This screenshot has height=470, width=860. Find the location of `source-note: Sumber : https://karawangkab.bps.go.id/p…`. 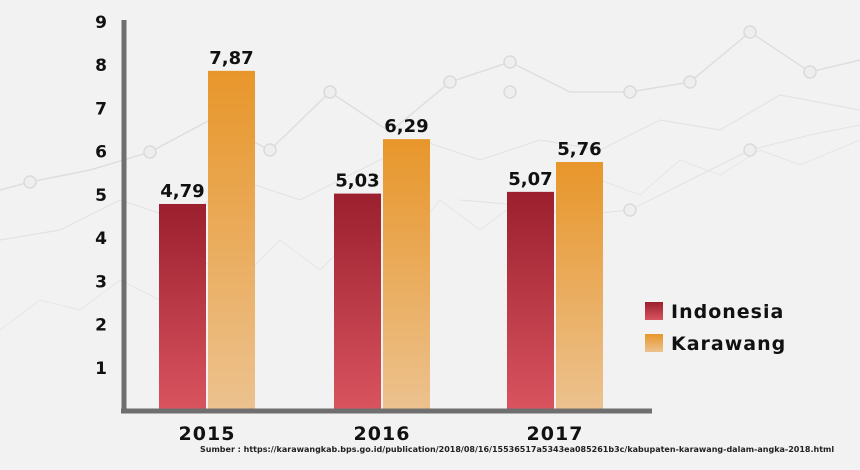

source-note: Sumber : https://karawangkab.bps.go.id/p… is located at coordinates (517, 449).